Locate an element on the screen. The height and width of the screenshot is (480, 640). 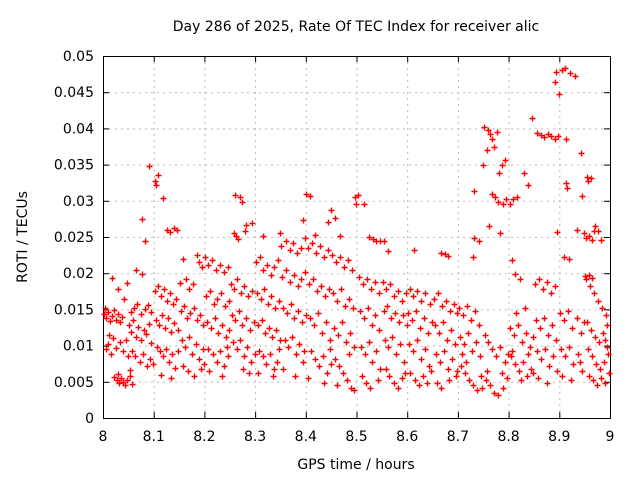
x-tick-label: 9 is located at coordinates (610, 437).